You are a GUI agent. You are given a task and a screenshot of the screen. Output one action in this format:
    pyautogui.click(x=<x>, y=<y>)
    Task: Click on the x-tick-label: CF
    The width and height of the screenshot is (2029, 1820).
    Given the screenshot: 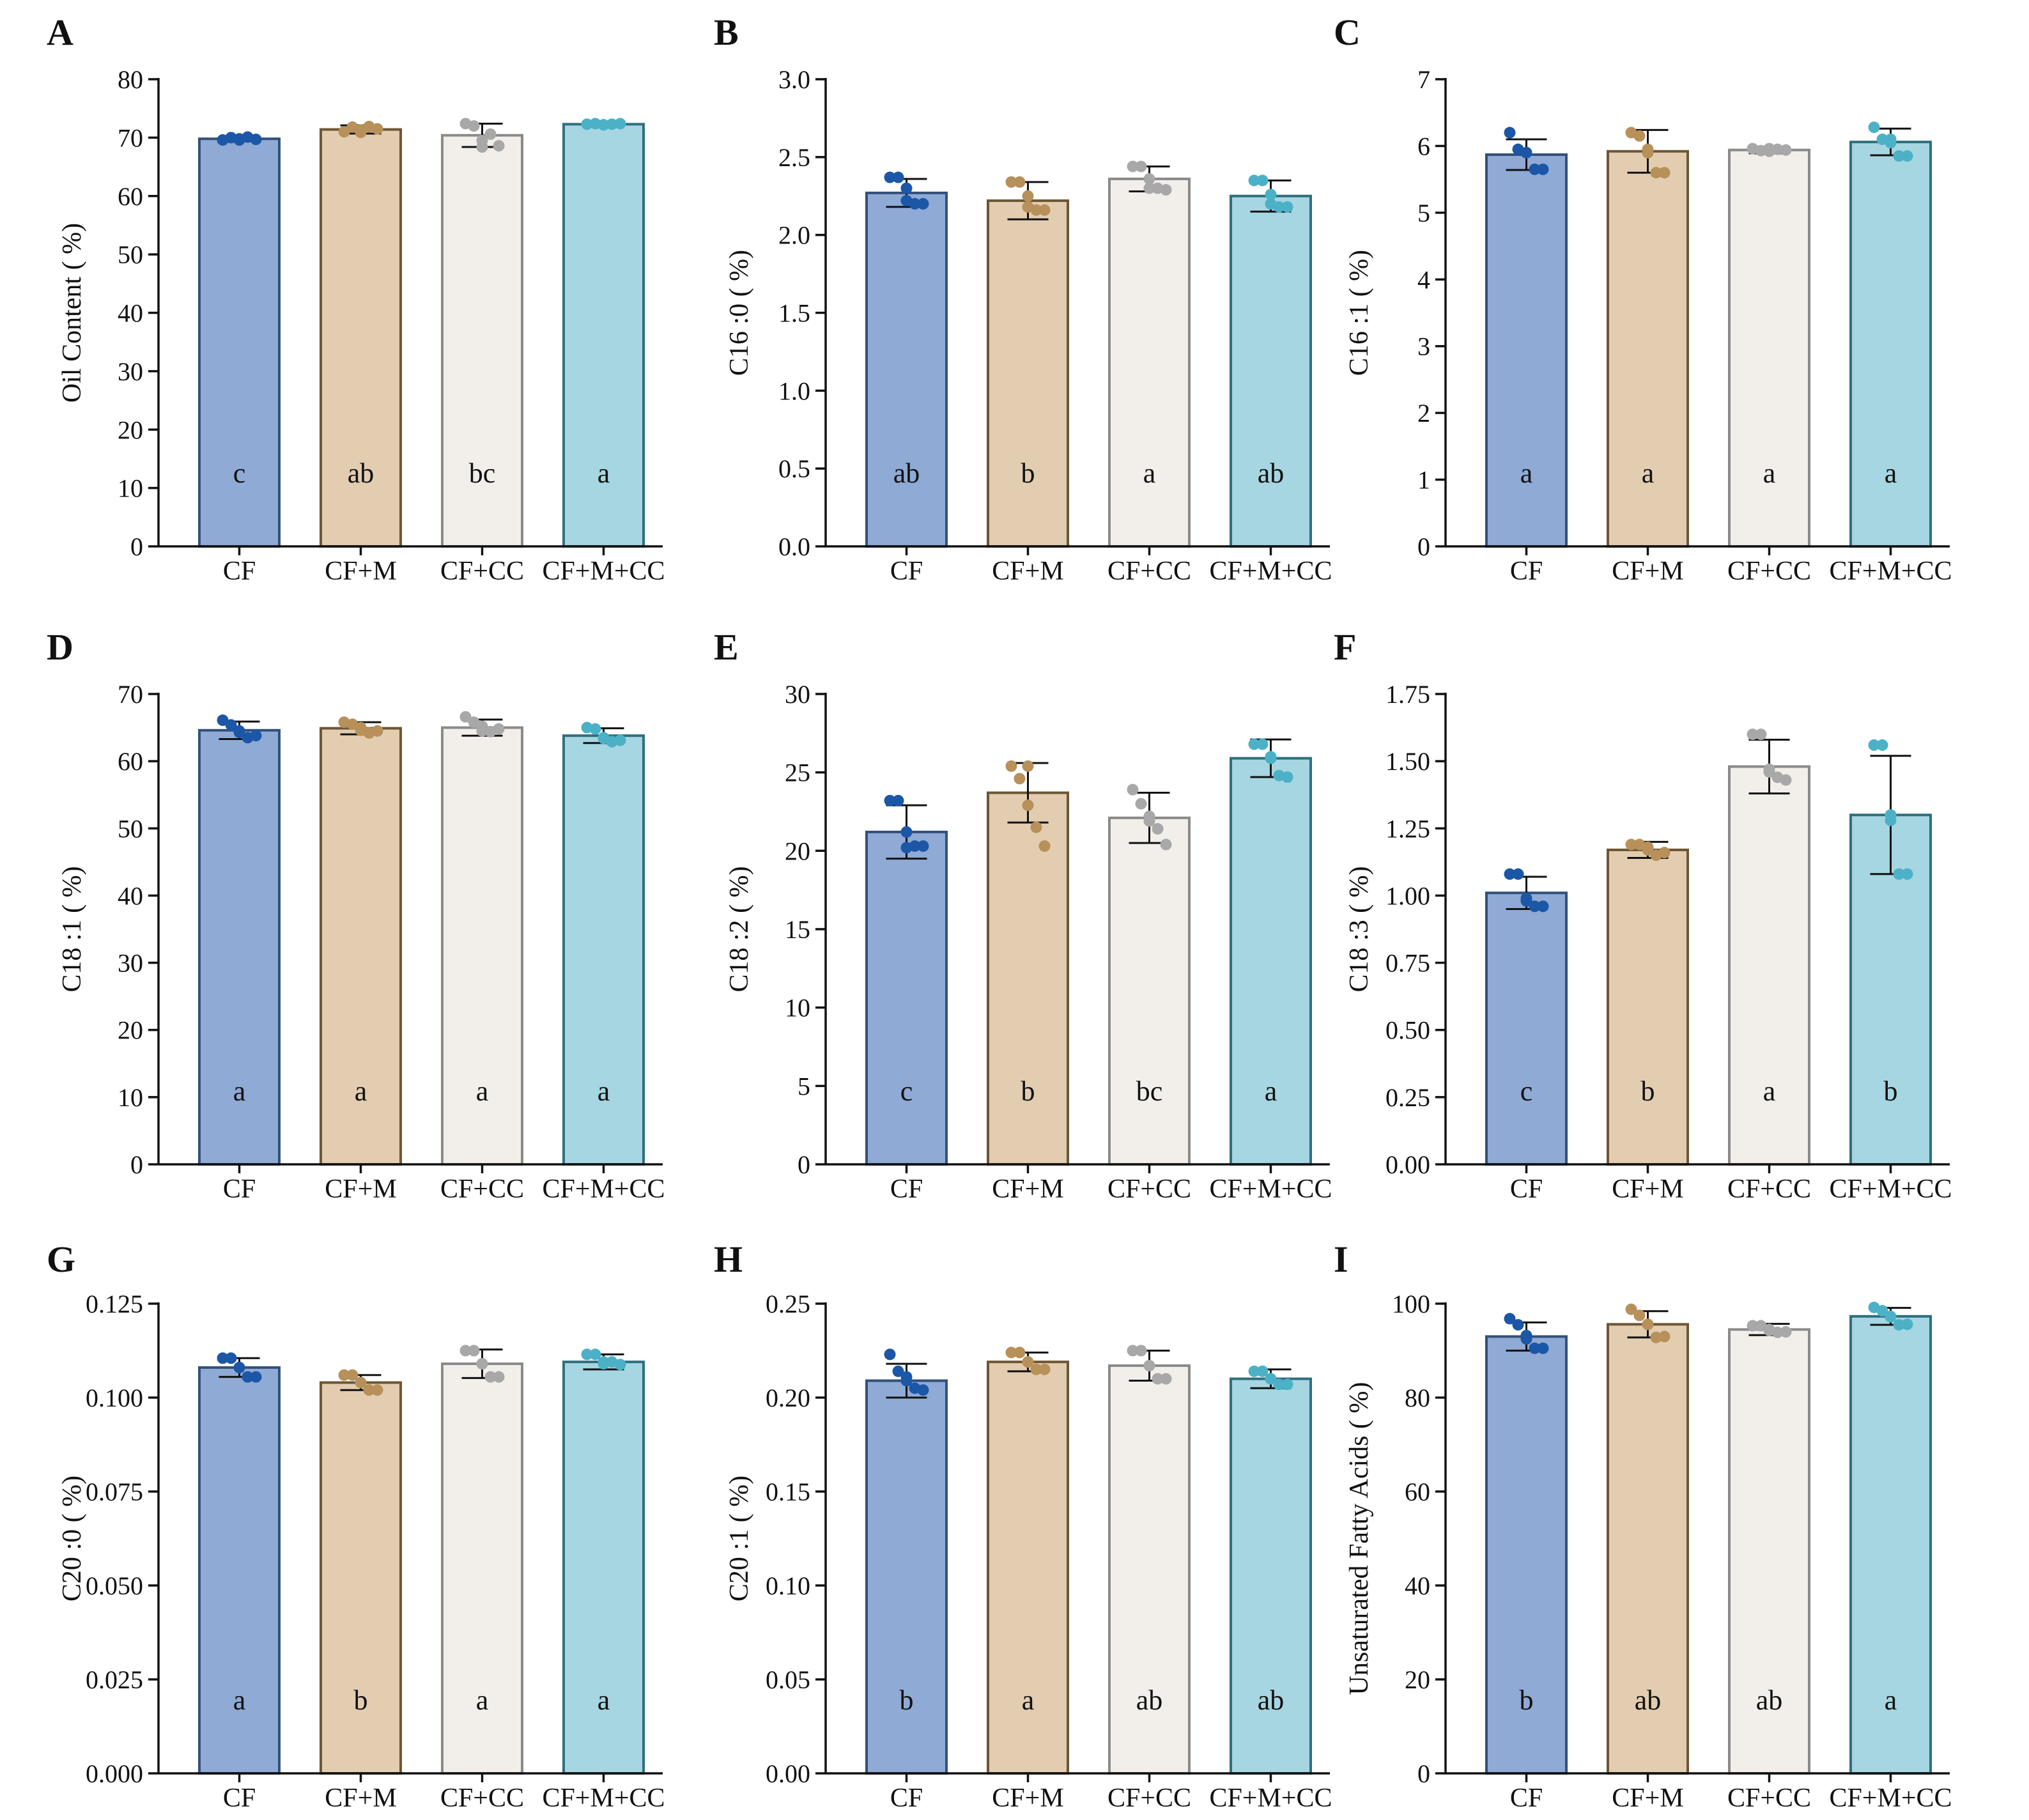 What is the action you would take?
    pyautogui.click(x=906, y=571)
    